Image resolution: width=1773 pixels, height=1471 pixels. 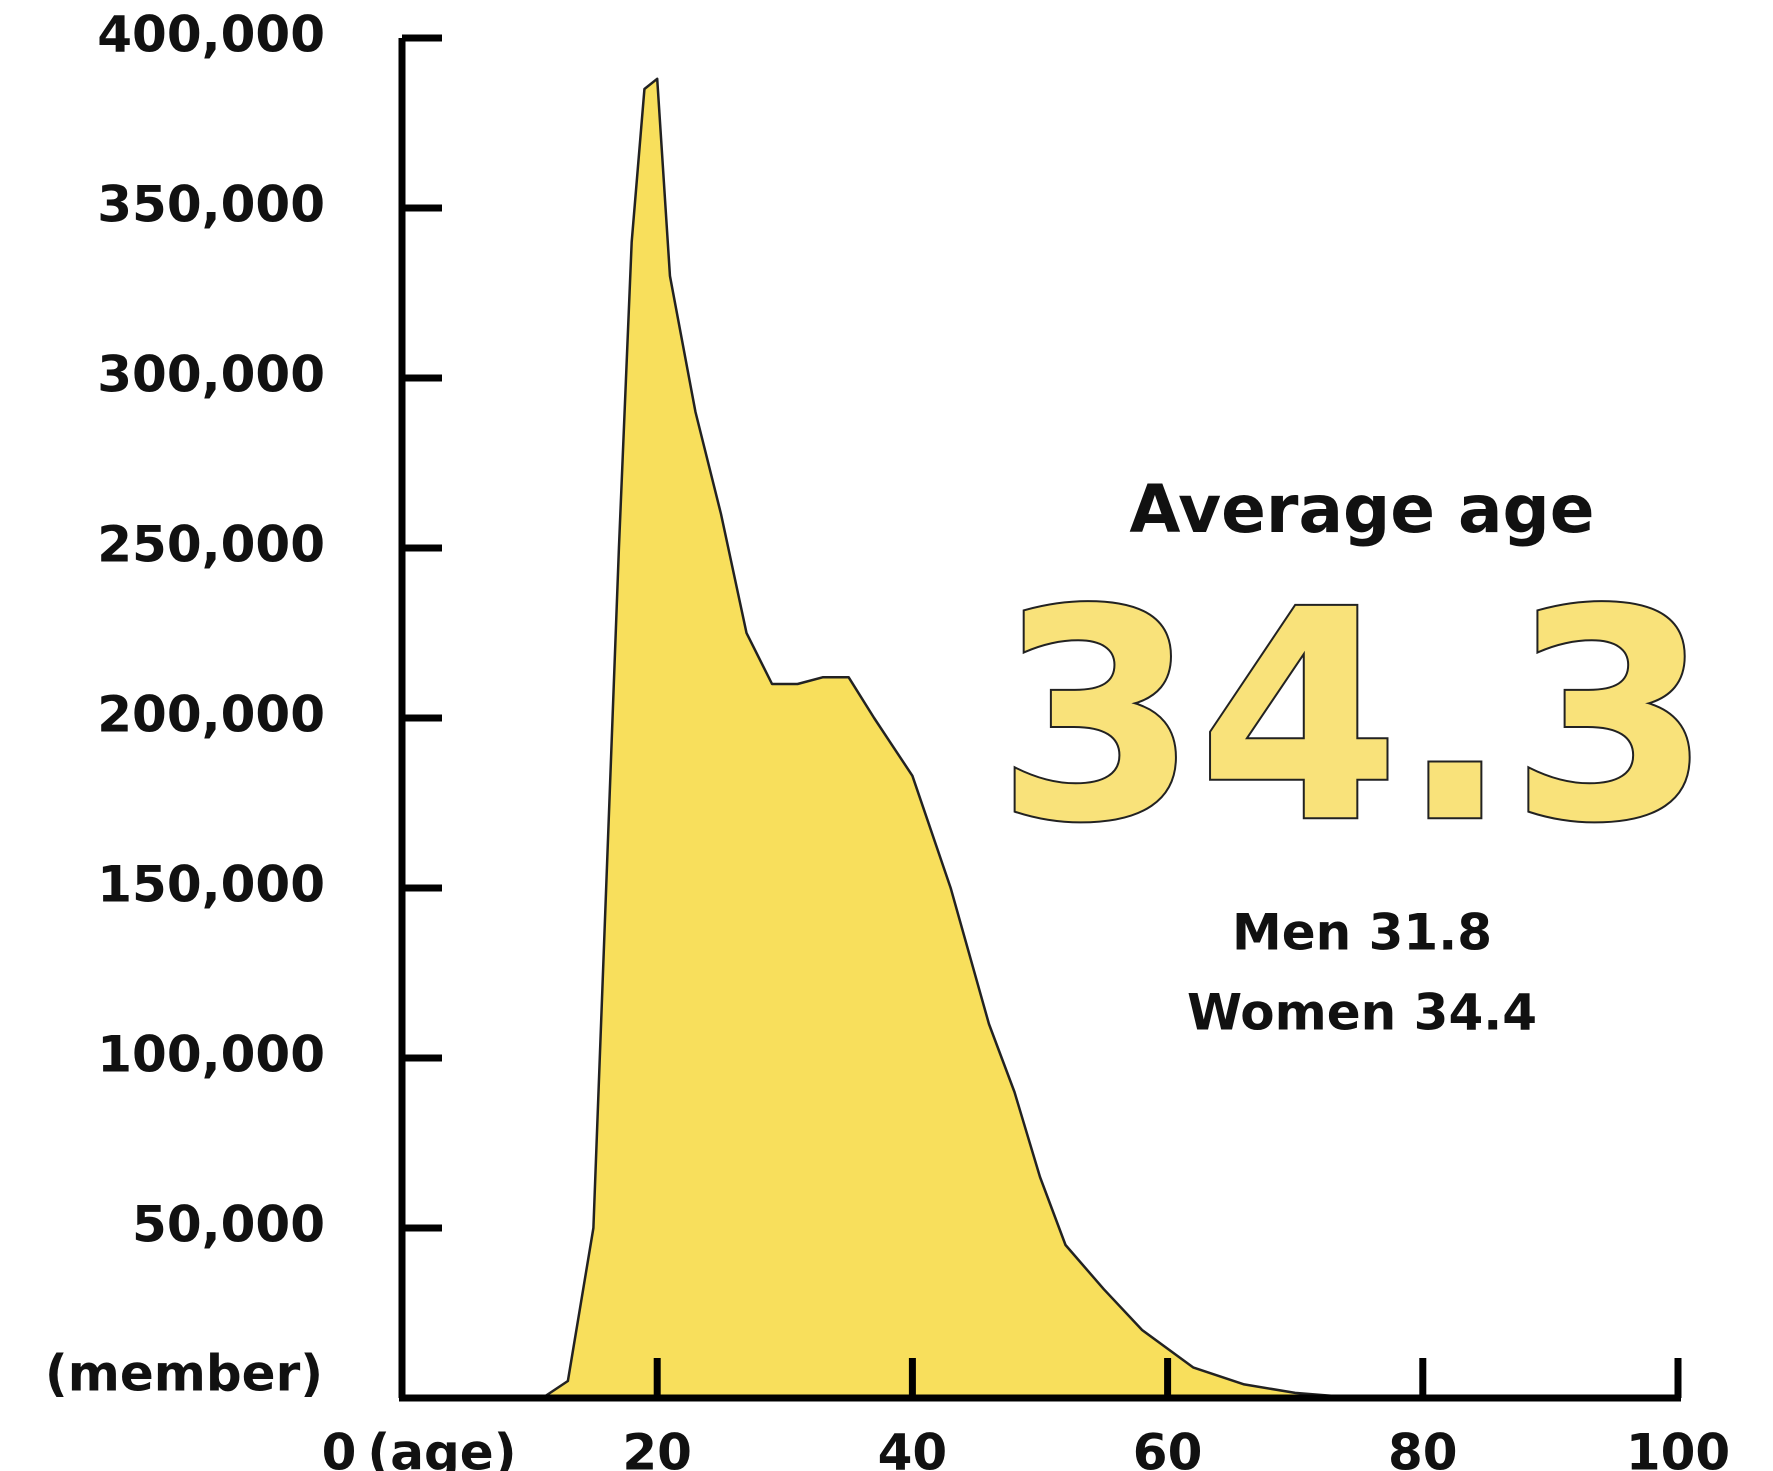 I want to click on y-tick-label: 100,000, so click(x=211, y=1055).